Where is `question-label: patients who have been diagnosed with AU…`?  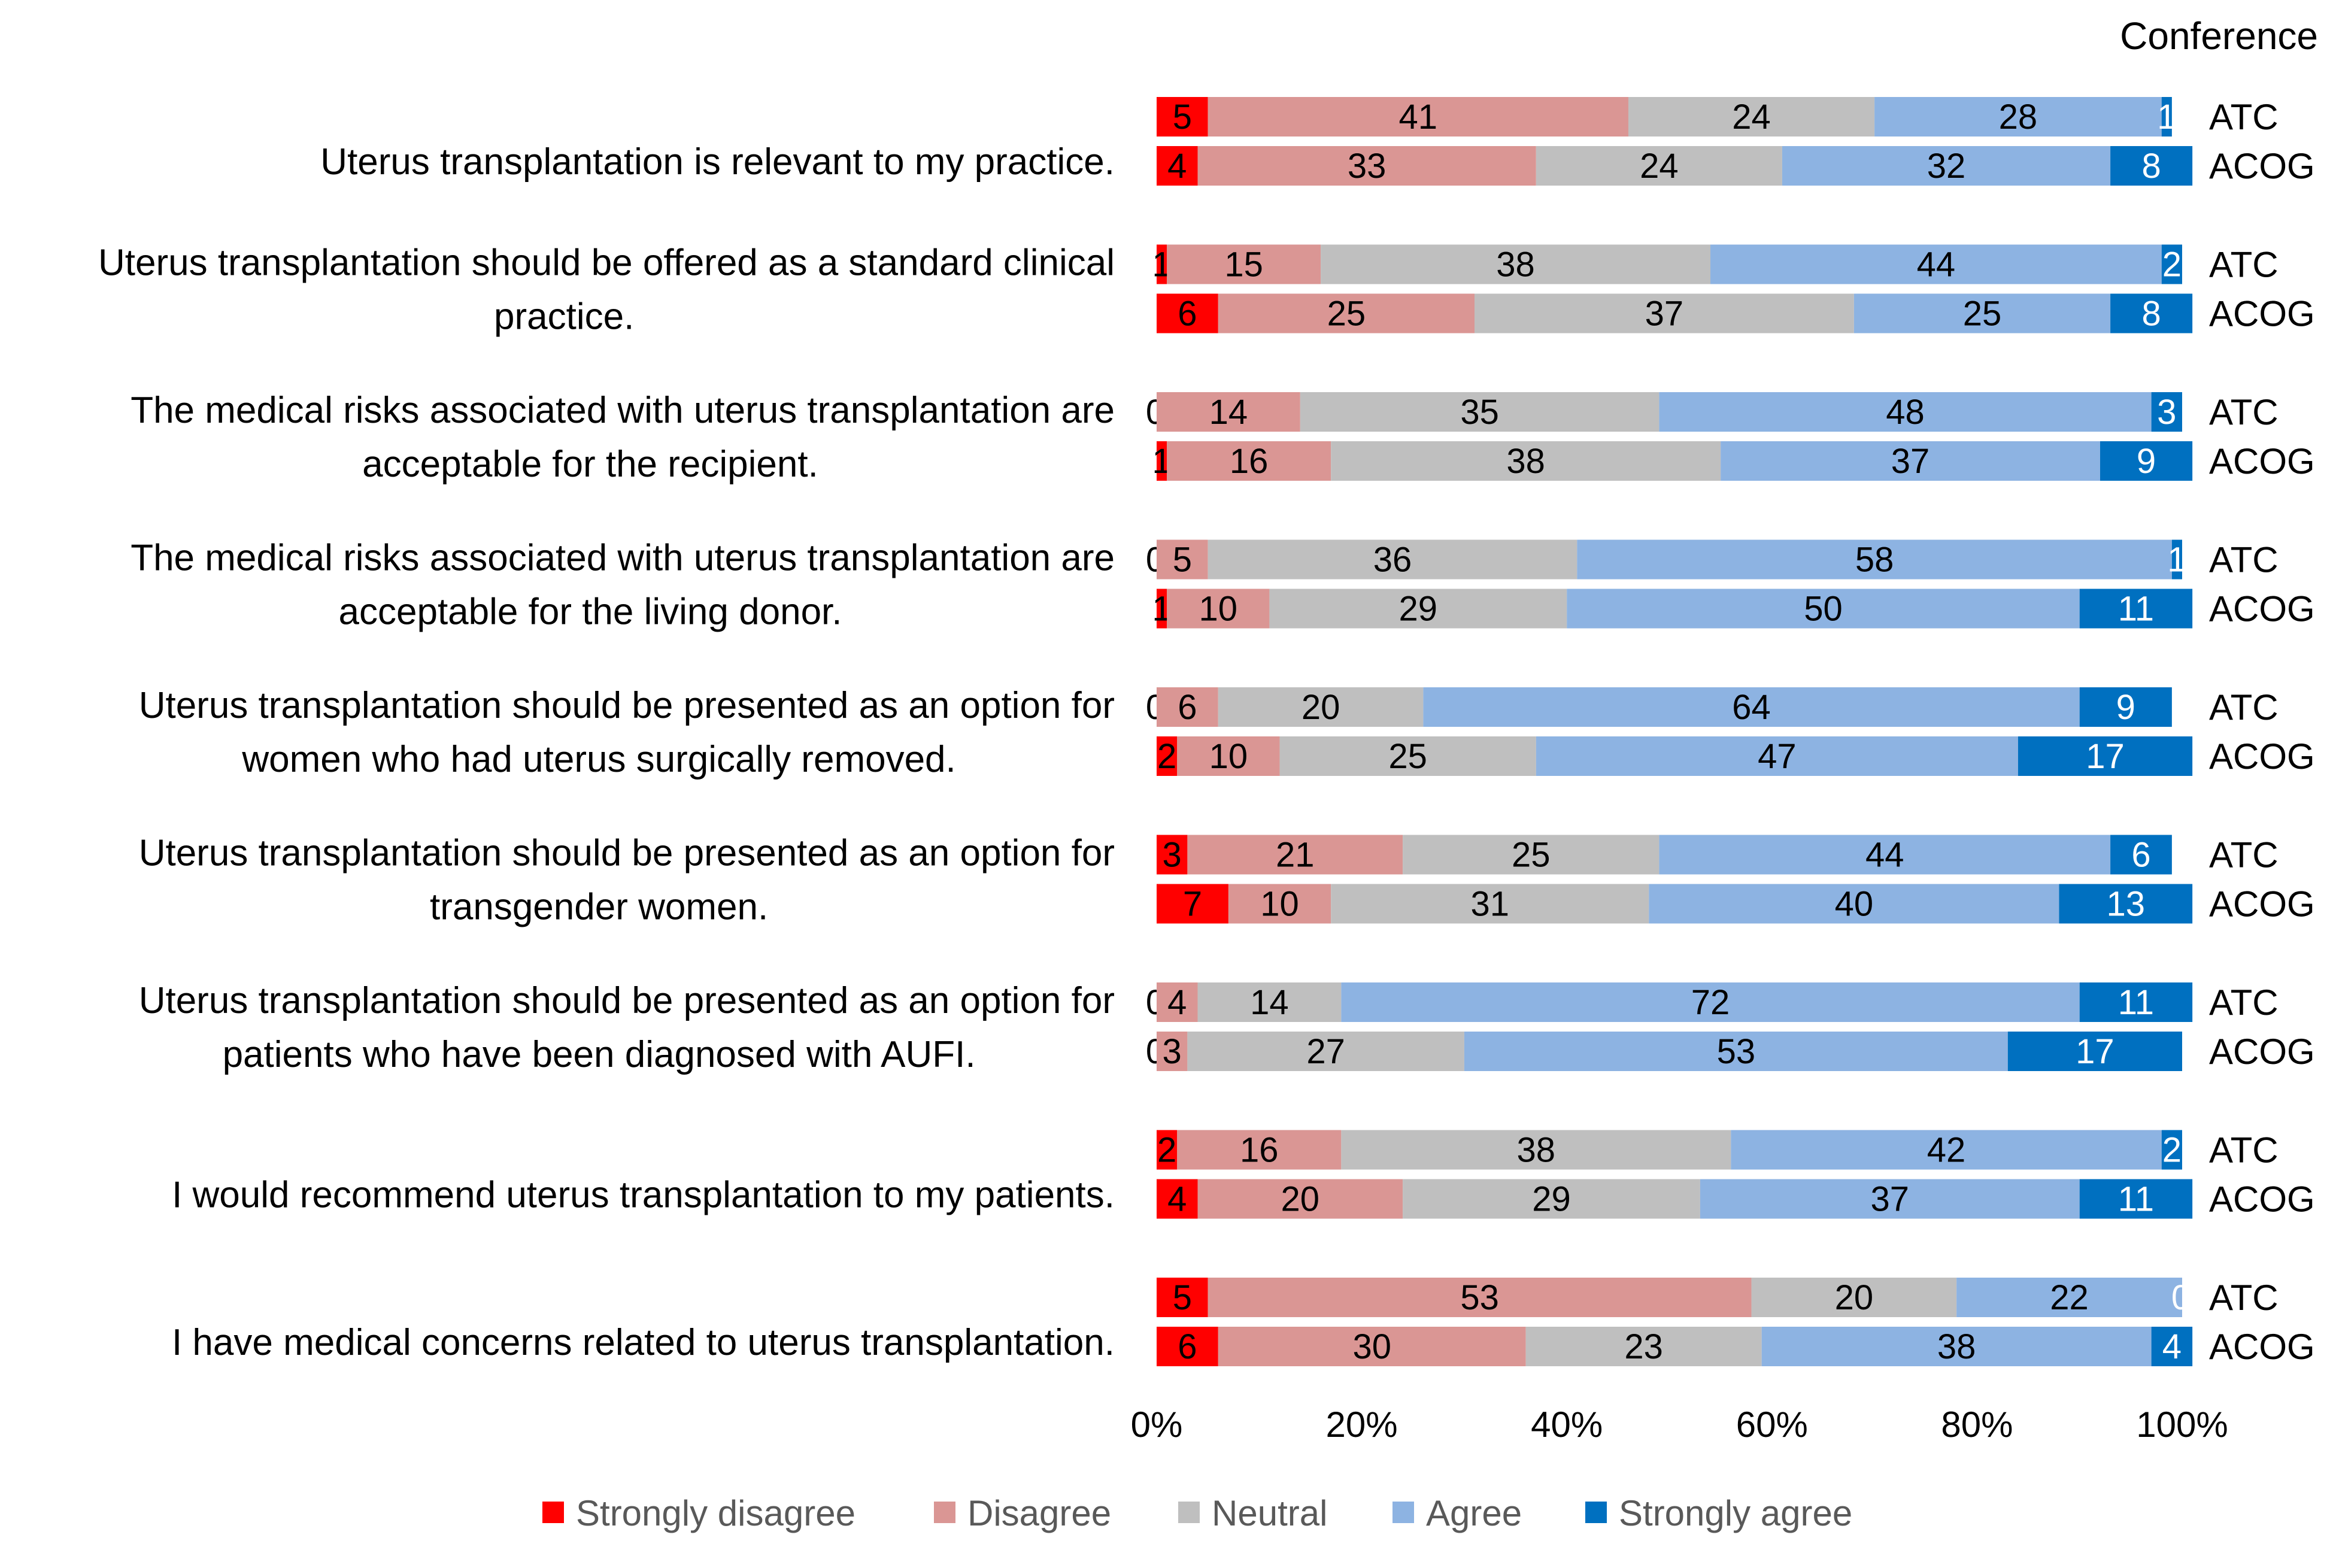 question-label: patients who have been diagnosed with AU… is located at coordinates (599, 1054).